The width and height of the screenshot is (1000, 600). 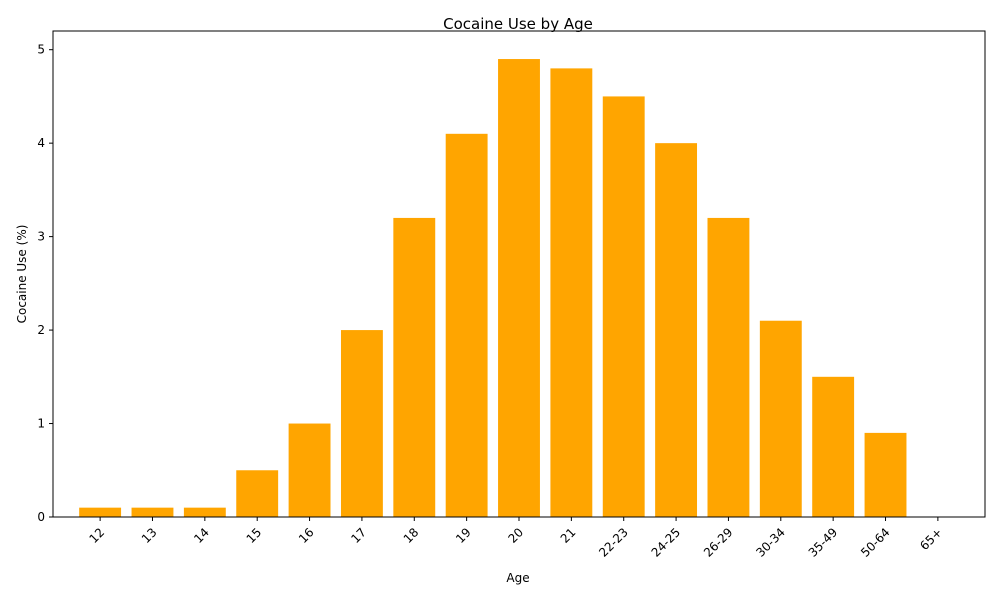 What do you see at coordinates (568, 535) in the screenshot?
I see `x-tick-label: 21` at bounding box center [568, 535].